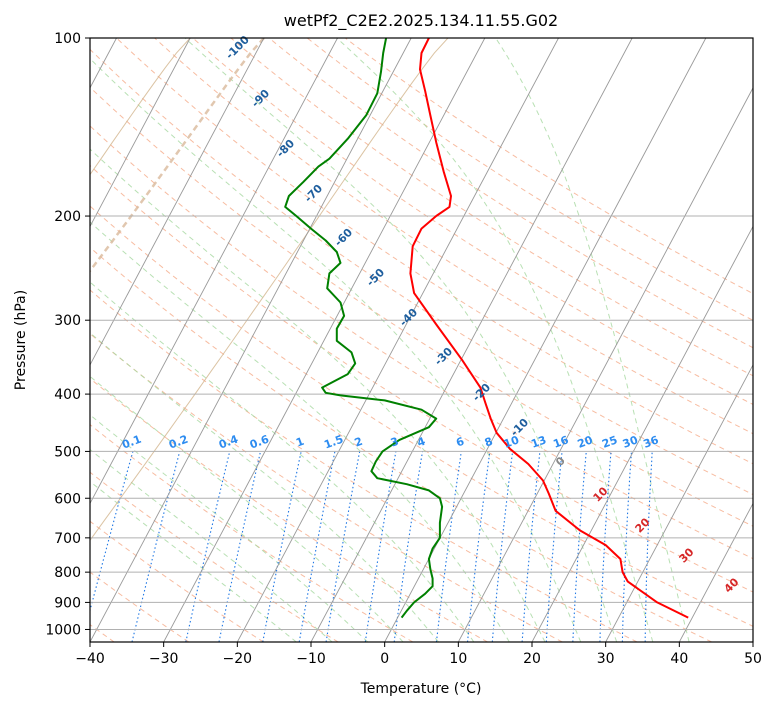  I want to click on y-tick-label: 900, so click(67, 603).